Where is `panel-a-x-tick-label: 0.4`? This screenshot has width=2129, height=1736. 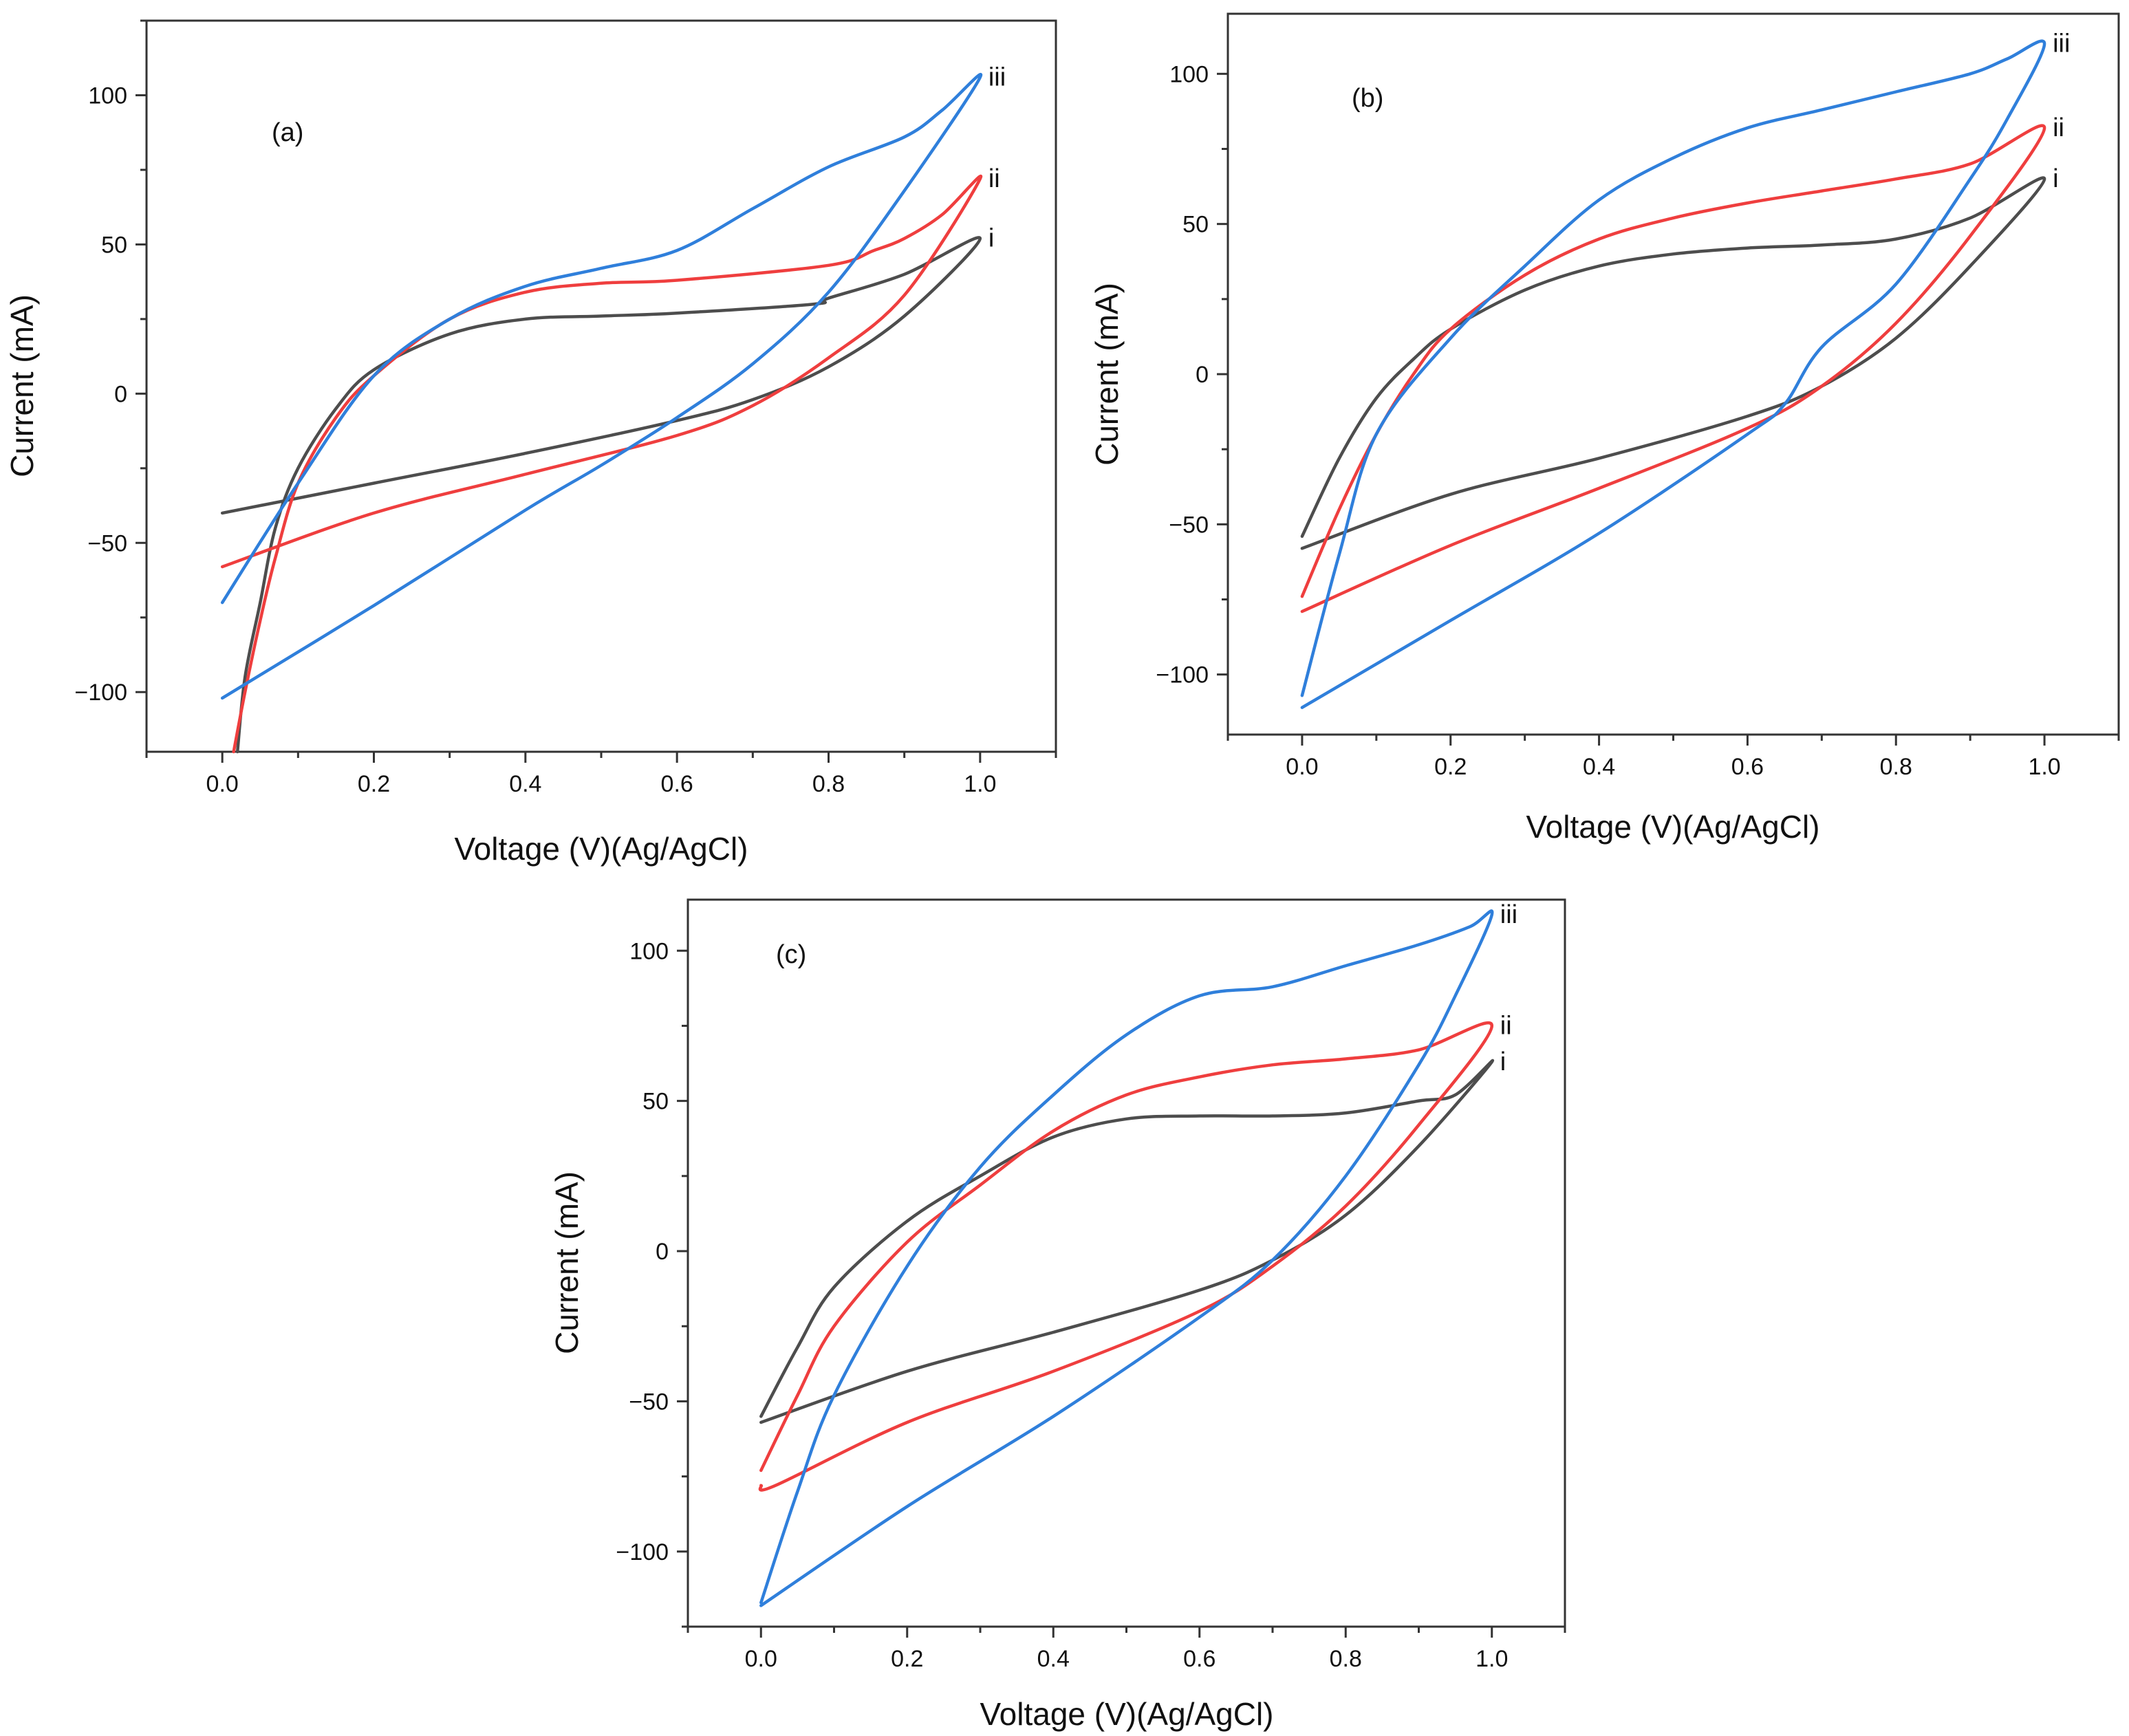
panel-a-x-tick-label: 0.4 is located at coordinates (525, 784).